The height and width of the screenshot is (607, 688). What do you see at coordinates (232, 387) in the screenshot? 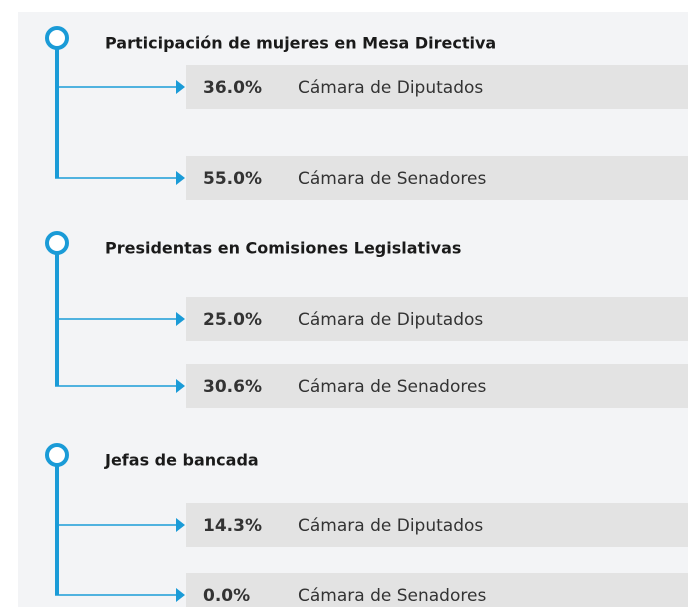
I see `value: 30.6%` at bounding box center [232, 387].